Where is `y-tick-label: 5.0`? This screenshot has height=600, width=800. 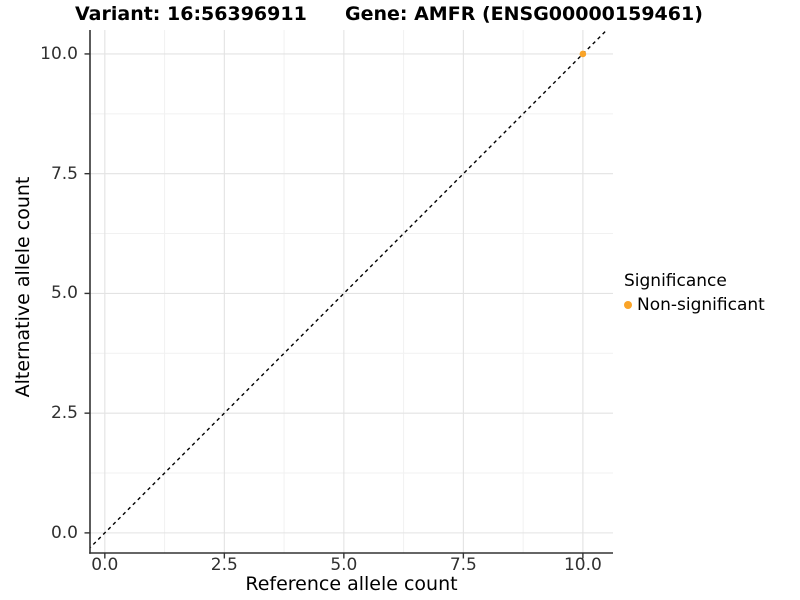 y-tick-label: 5.0 is located at coordinates (64, 293).